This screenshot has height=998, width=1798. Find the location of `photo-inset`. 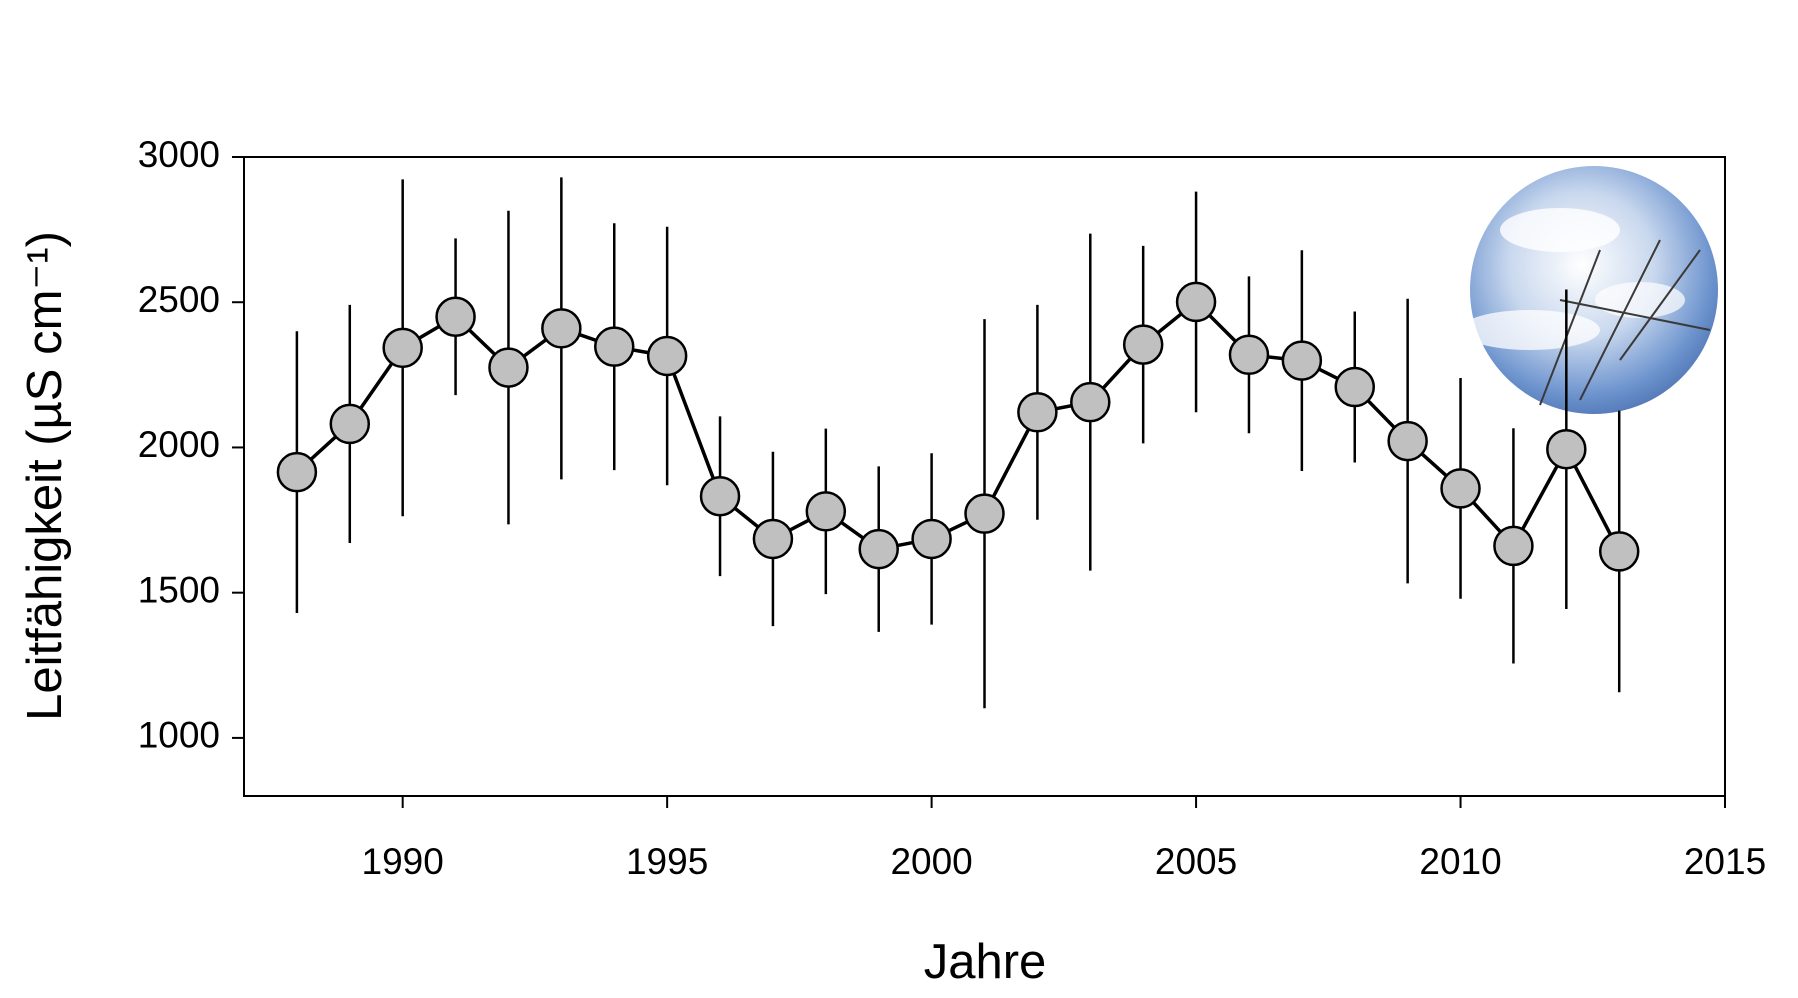

photo-inset is located at coordinates (1589, 290).